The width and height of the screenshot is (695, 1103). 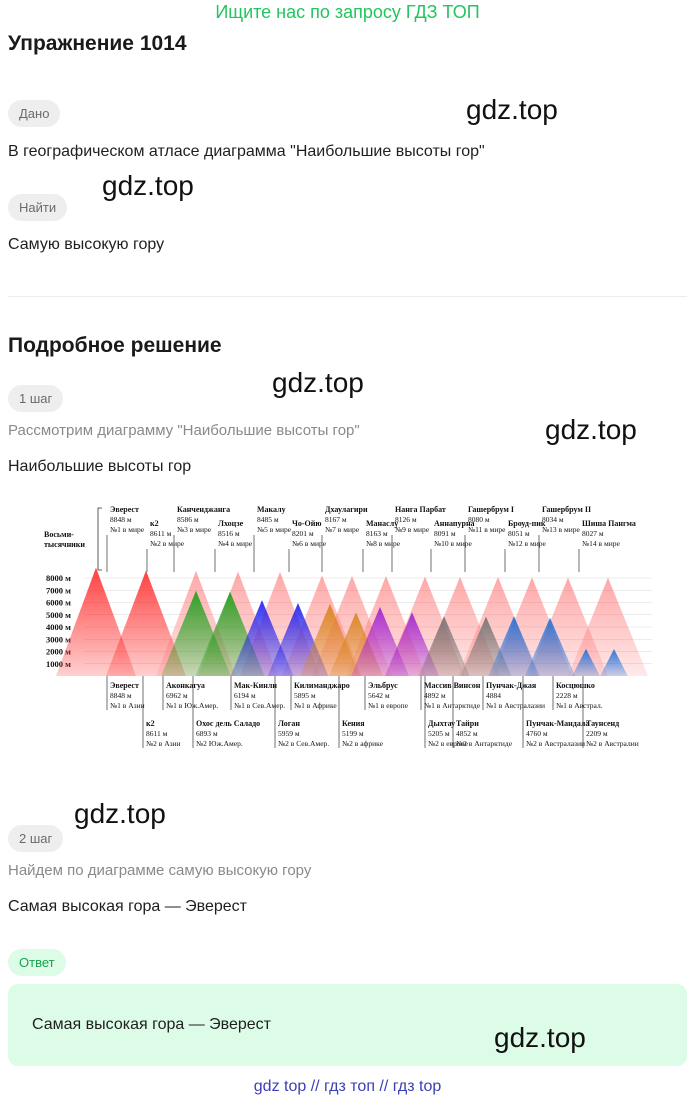 What do you see at coordinates (58, 615) in the screenshot?
I see `y-tick-label: 5000 м` at bounding box center [58, 615].